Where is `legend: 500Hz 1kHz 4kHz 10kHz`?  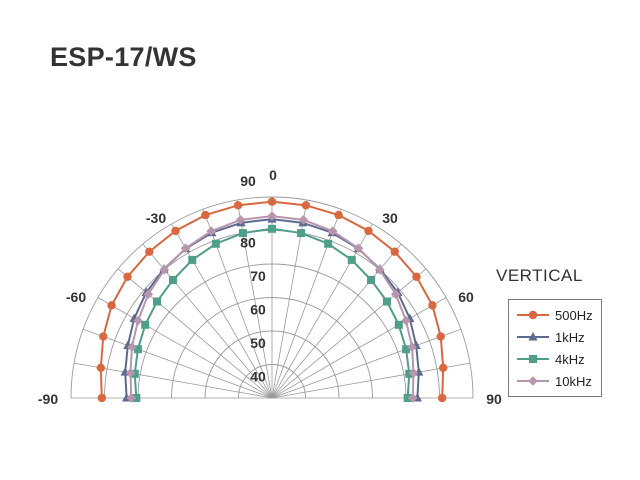
legend: 500Hz 1kHz 4kHz 10kHz is located at coordinates (555, 348).